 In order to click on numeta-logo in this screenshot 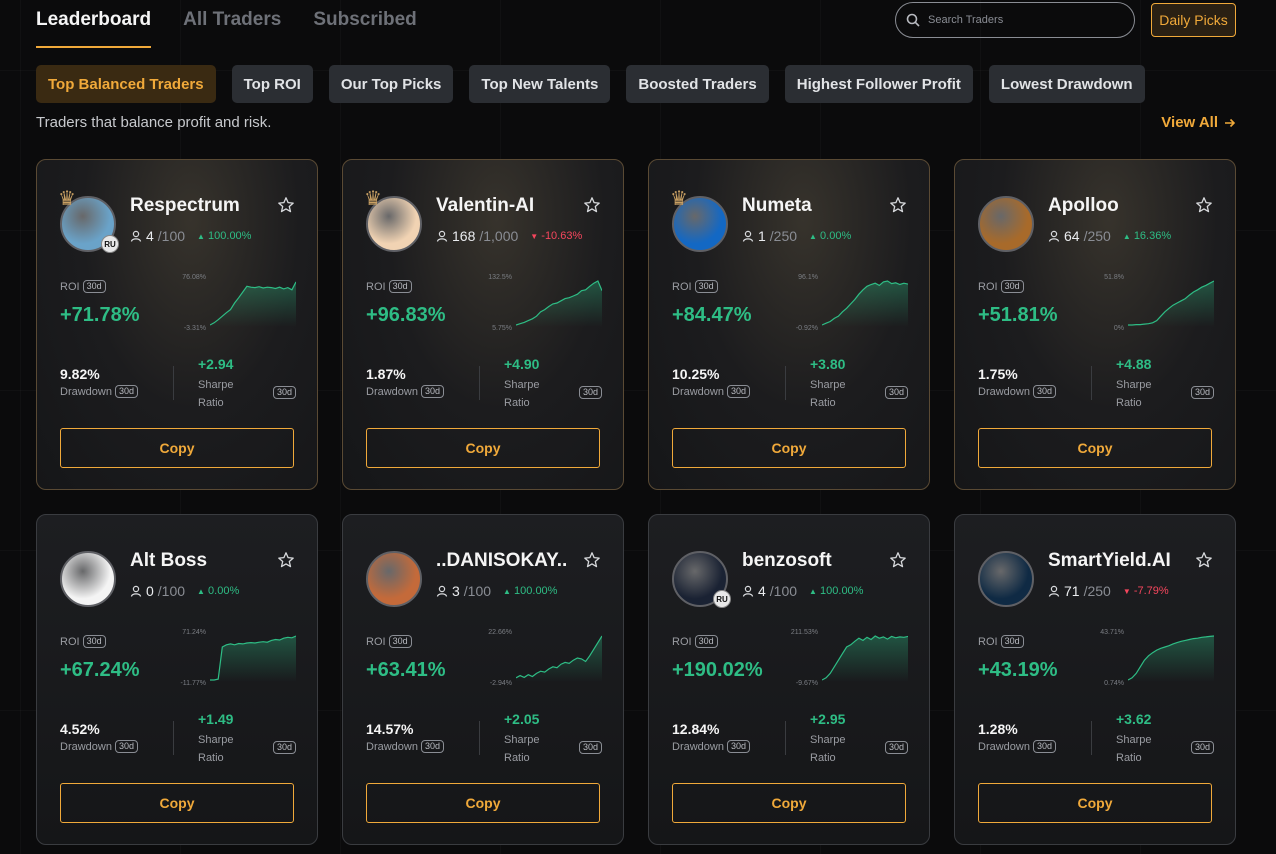, I will do `click(700, 224)`.